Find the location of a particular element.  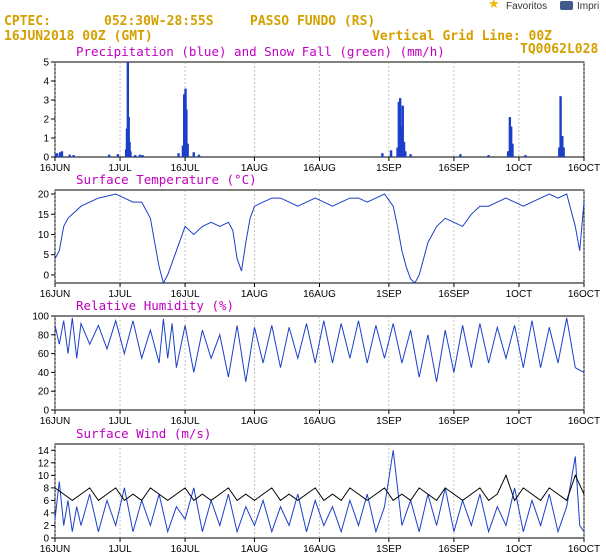

panel-title: Relative Humidity (%) is located at coordinates (155, 305).